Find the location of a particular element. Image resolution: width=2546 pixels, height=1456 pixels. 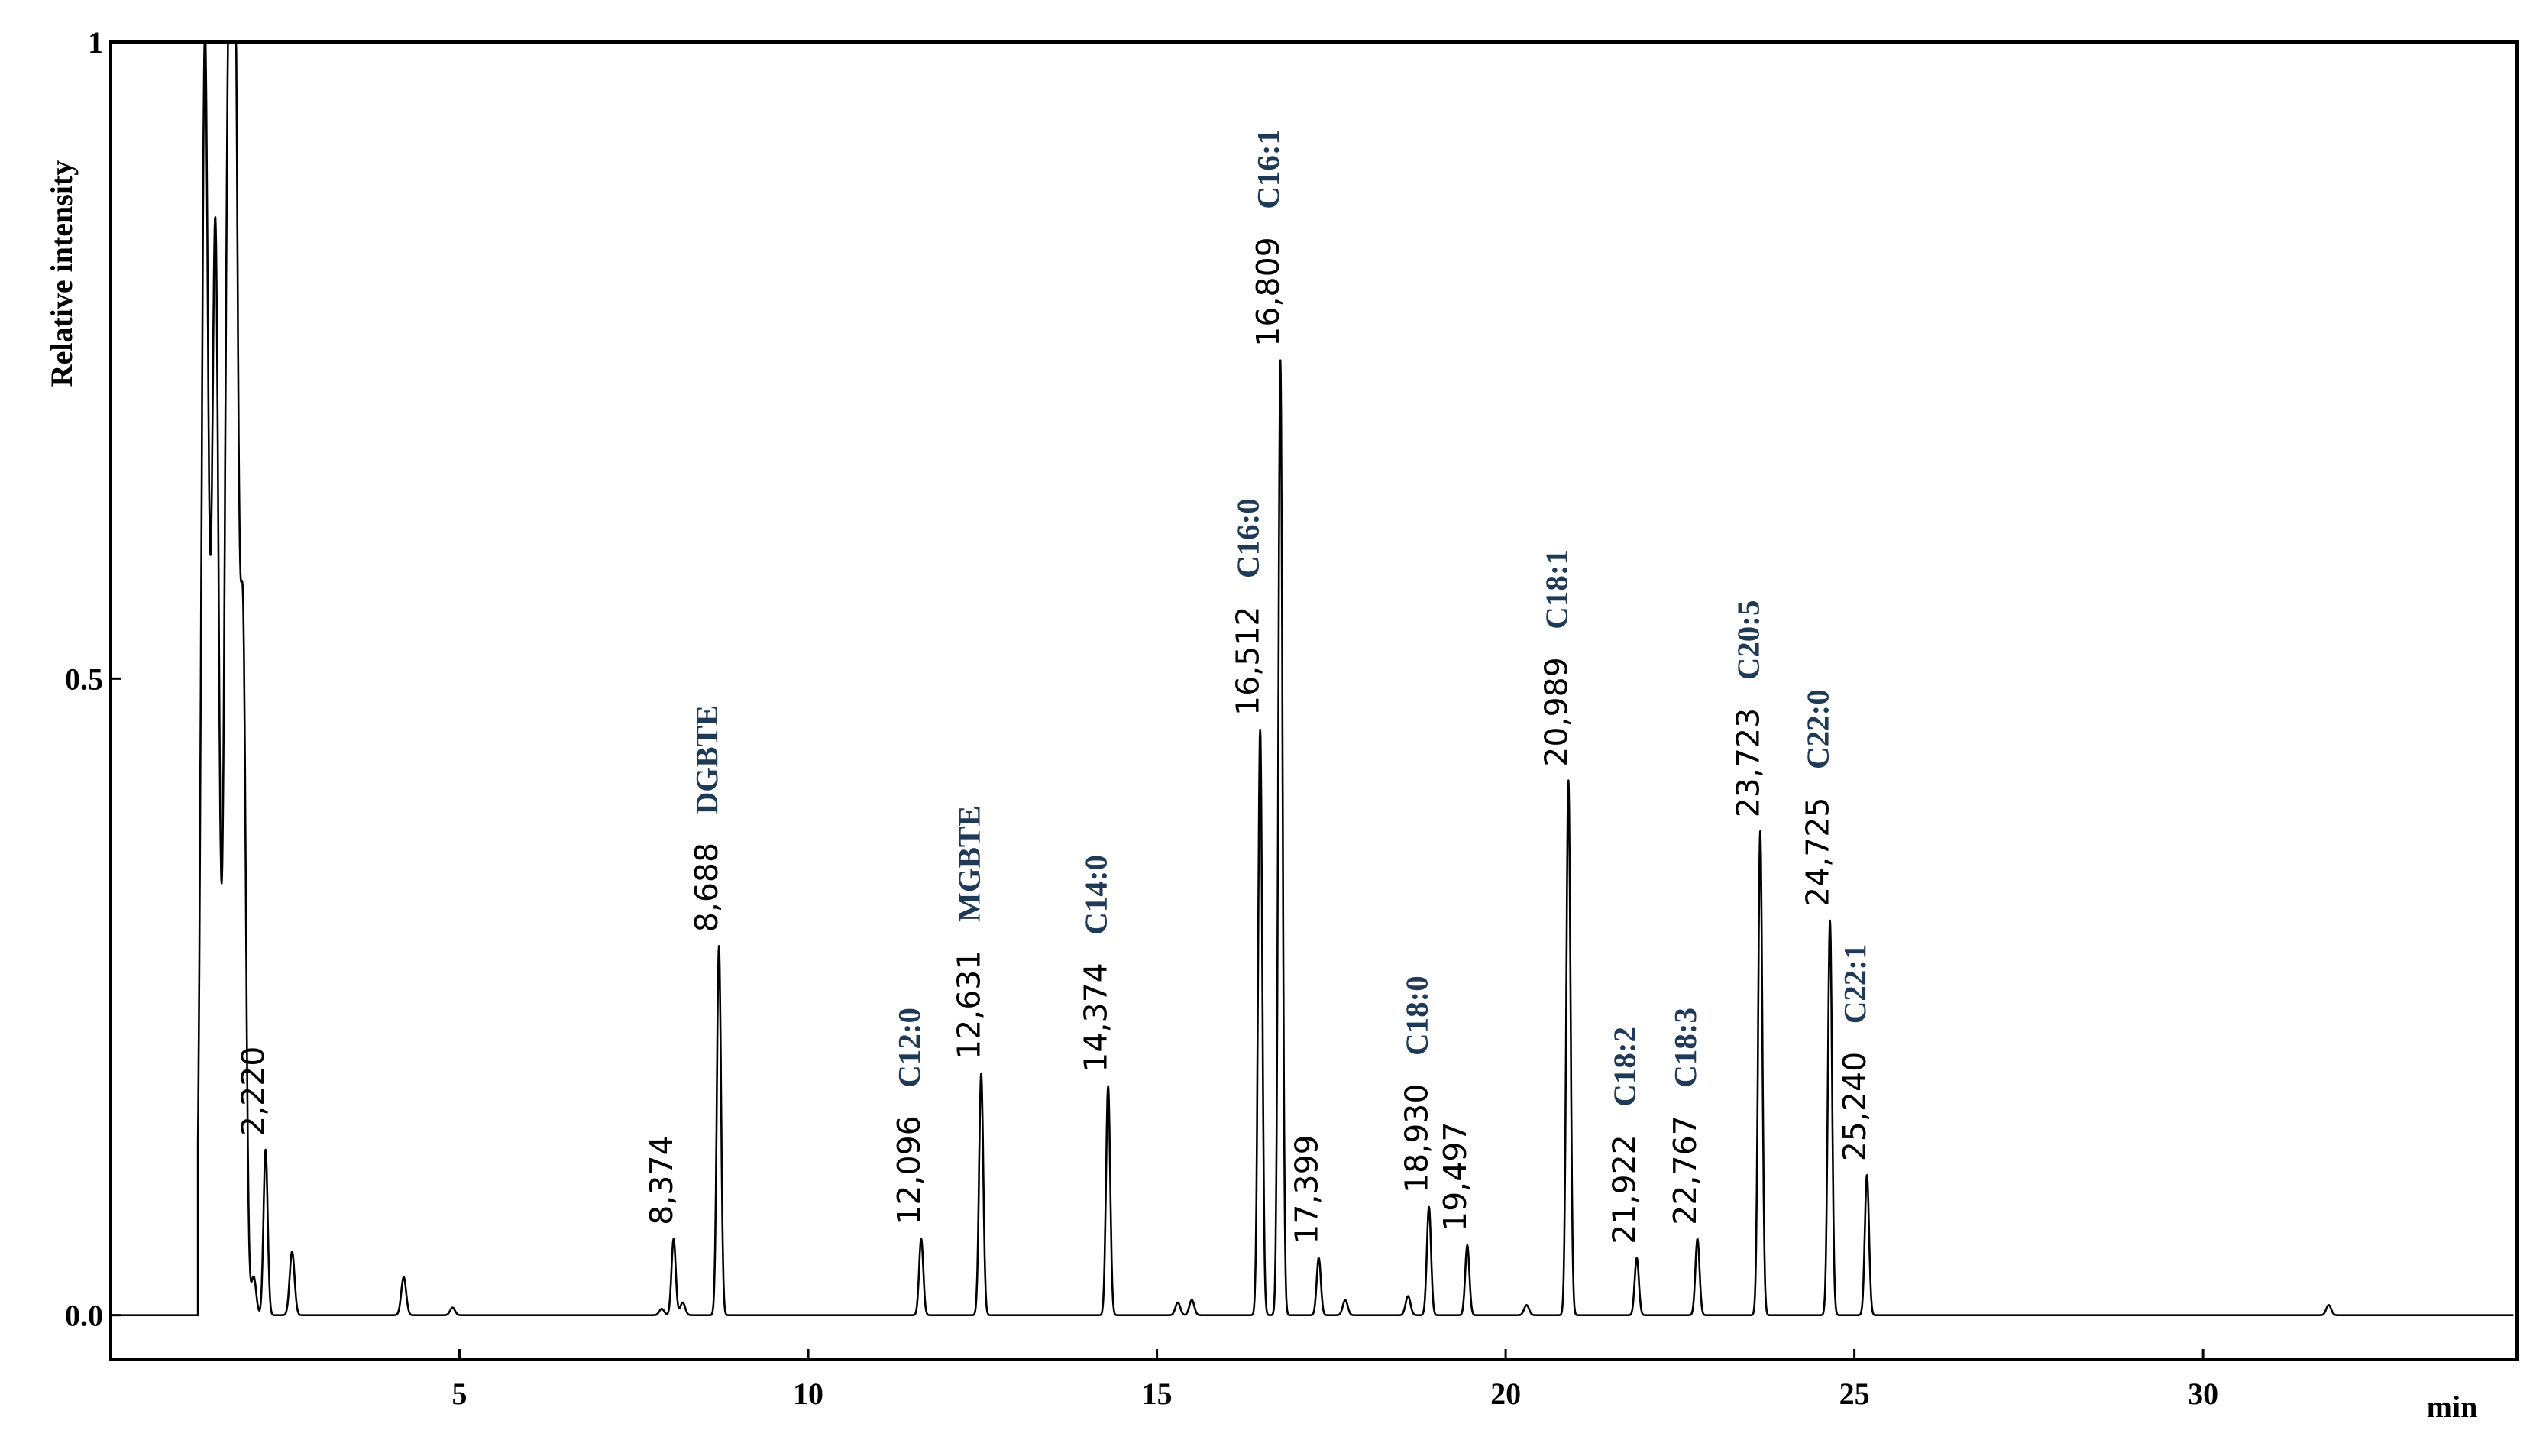

compound-label: C14:0 is located at coordinates (1096, 895).